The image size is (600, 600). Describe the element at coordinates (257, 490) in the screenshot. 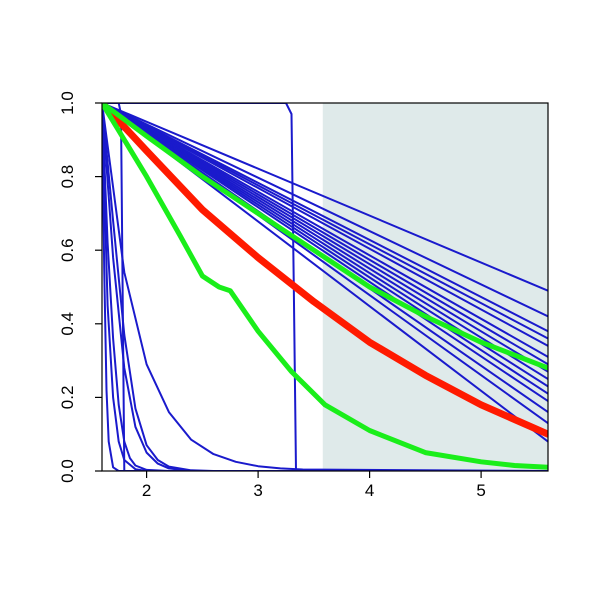

I see `x-tick-label: 3` at that location.